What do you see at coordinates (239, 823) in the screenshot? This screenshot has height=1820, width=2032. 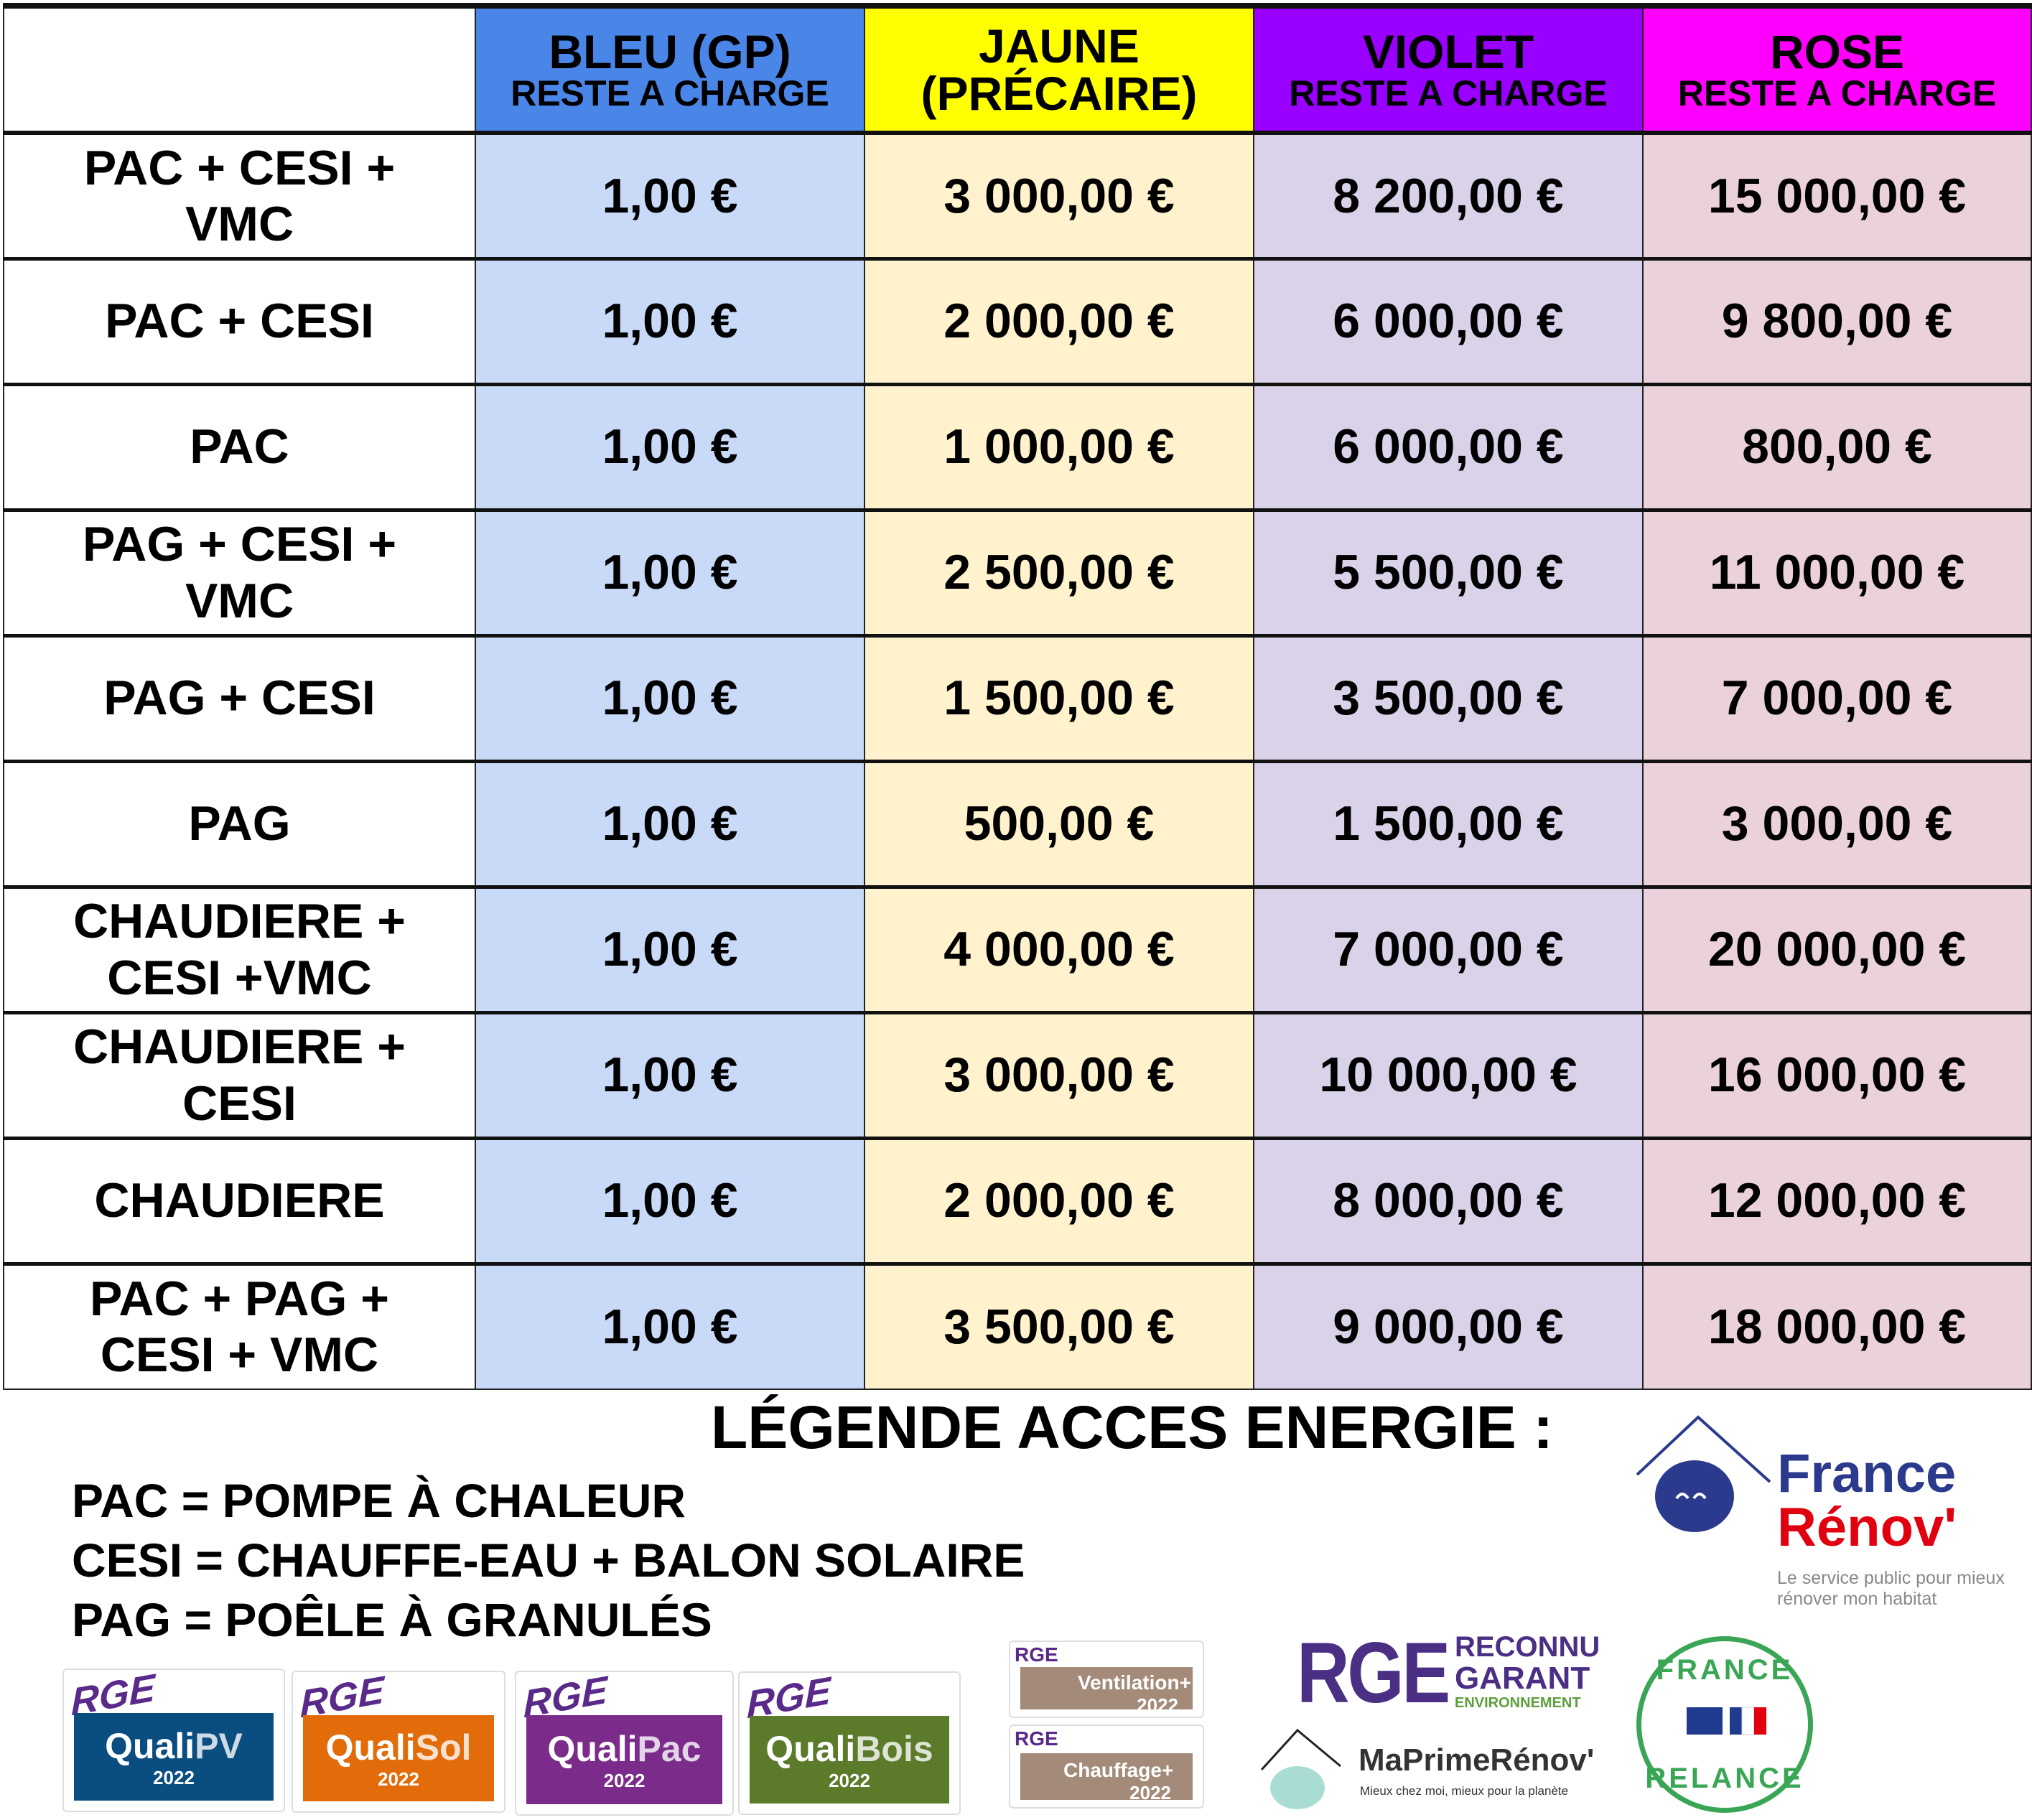 I see `row-label: PAG` at bounding box center [239, 823].